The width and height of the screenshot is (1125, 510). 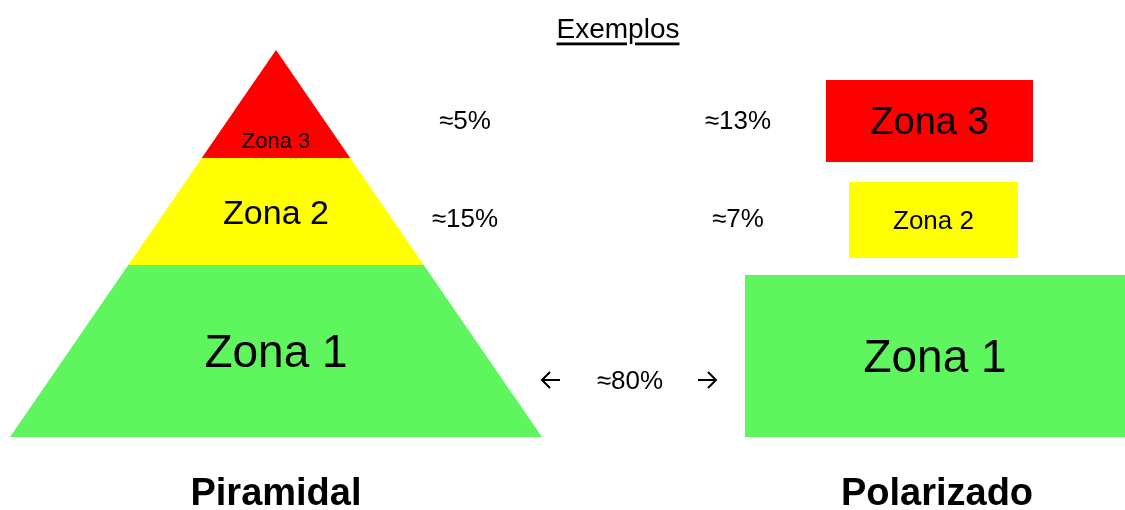 I want to click on data-label: ≈15%, so click(x=465, y=218).